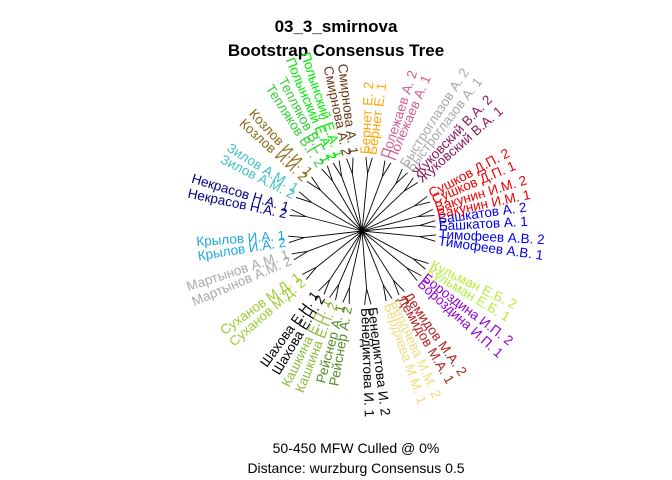  Describe the element at coordinates (367, 117) in the screenshot. I see `leaf-label: Бернет Е. 2` at that location.